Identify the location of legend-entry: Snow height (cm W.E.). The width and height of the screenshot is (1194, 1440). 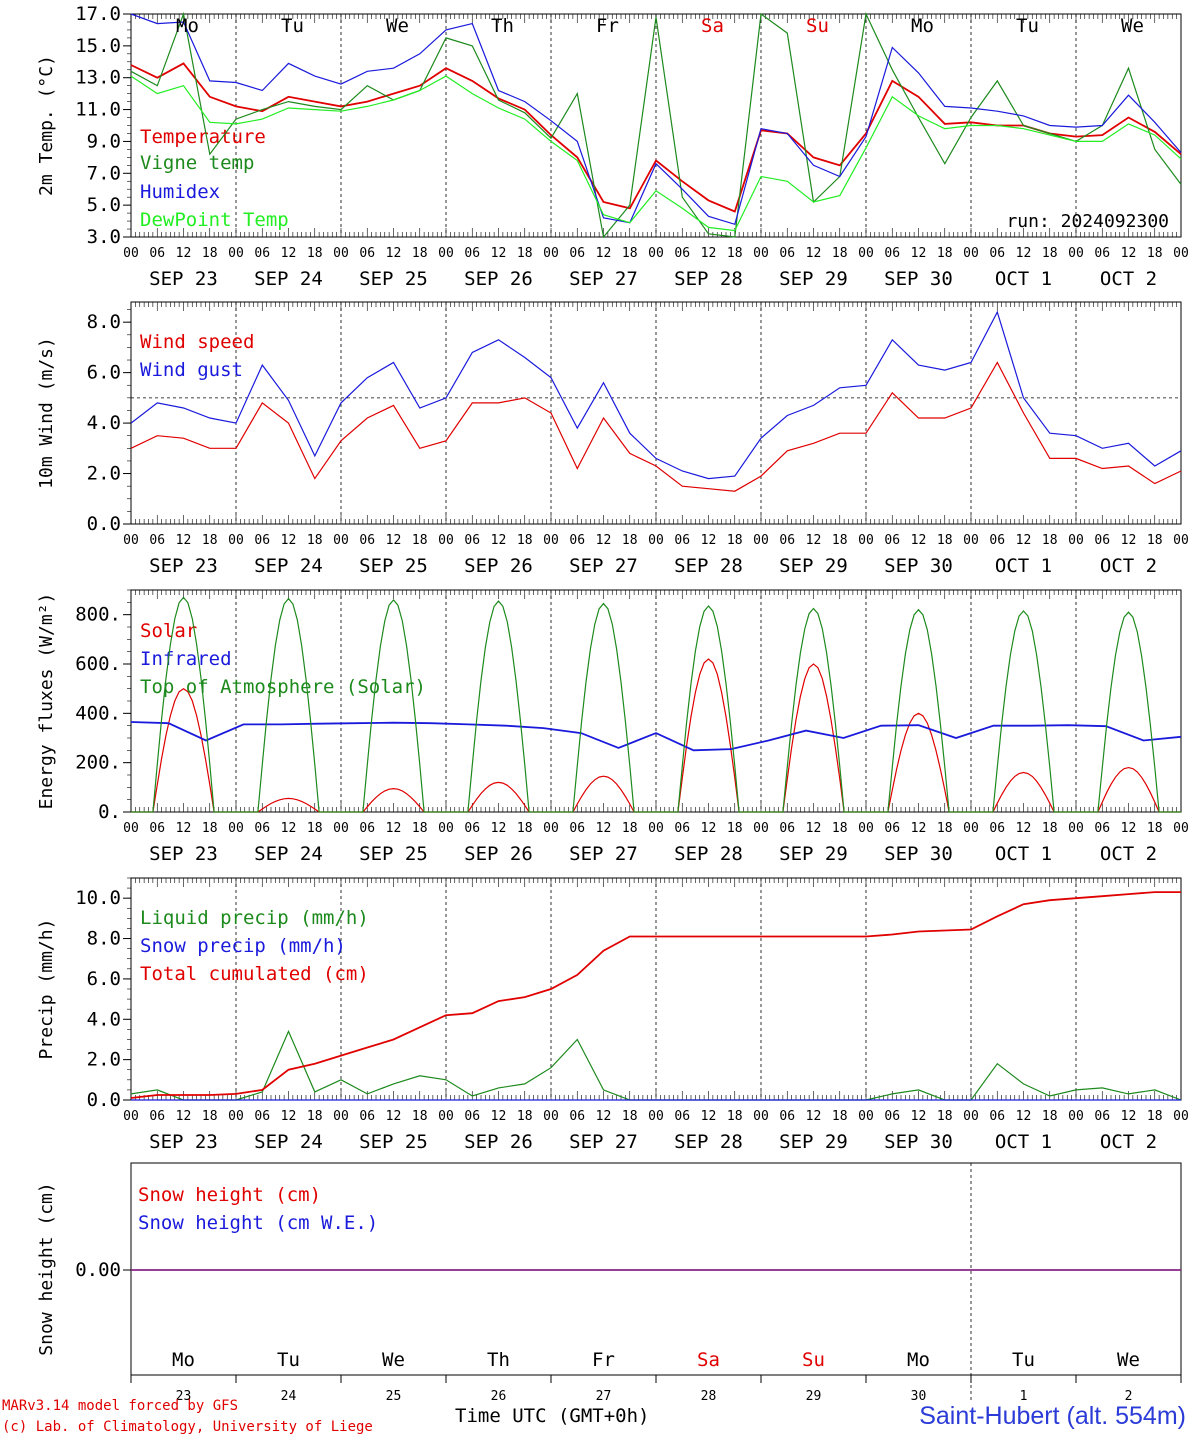
(258, 1223).